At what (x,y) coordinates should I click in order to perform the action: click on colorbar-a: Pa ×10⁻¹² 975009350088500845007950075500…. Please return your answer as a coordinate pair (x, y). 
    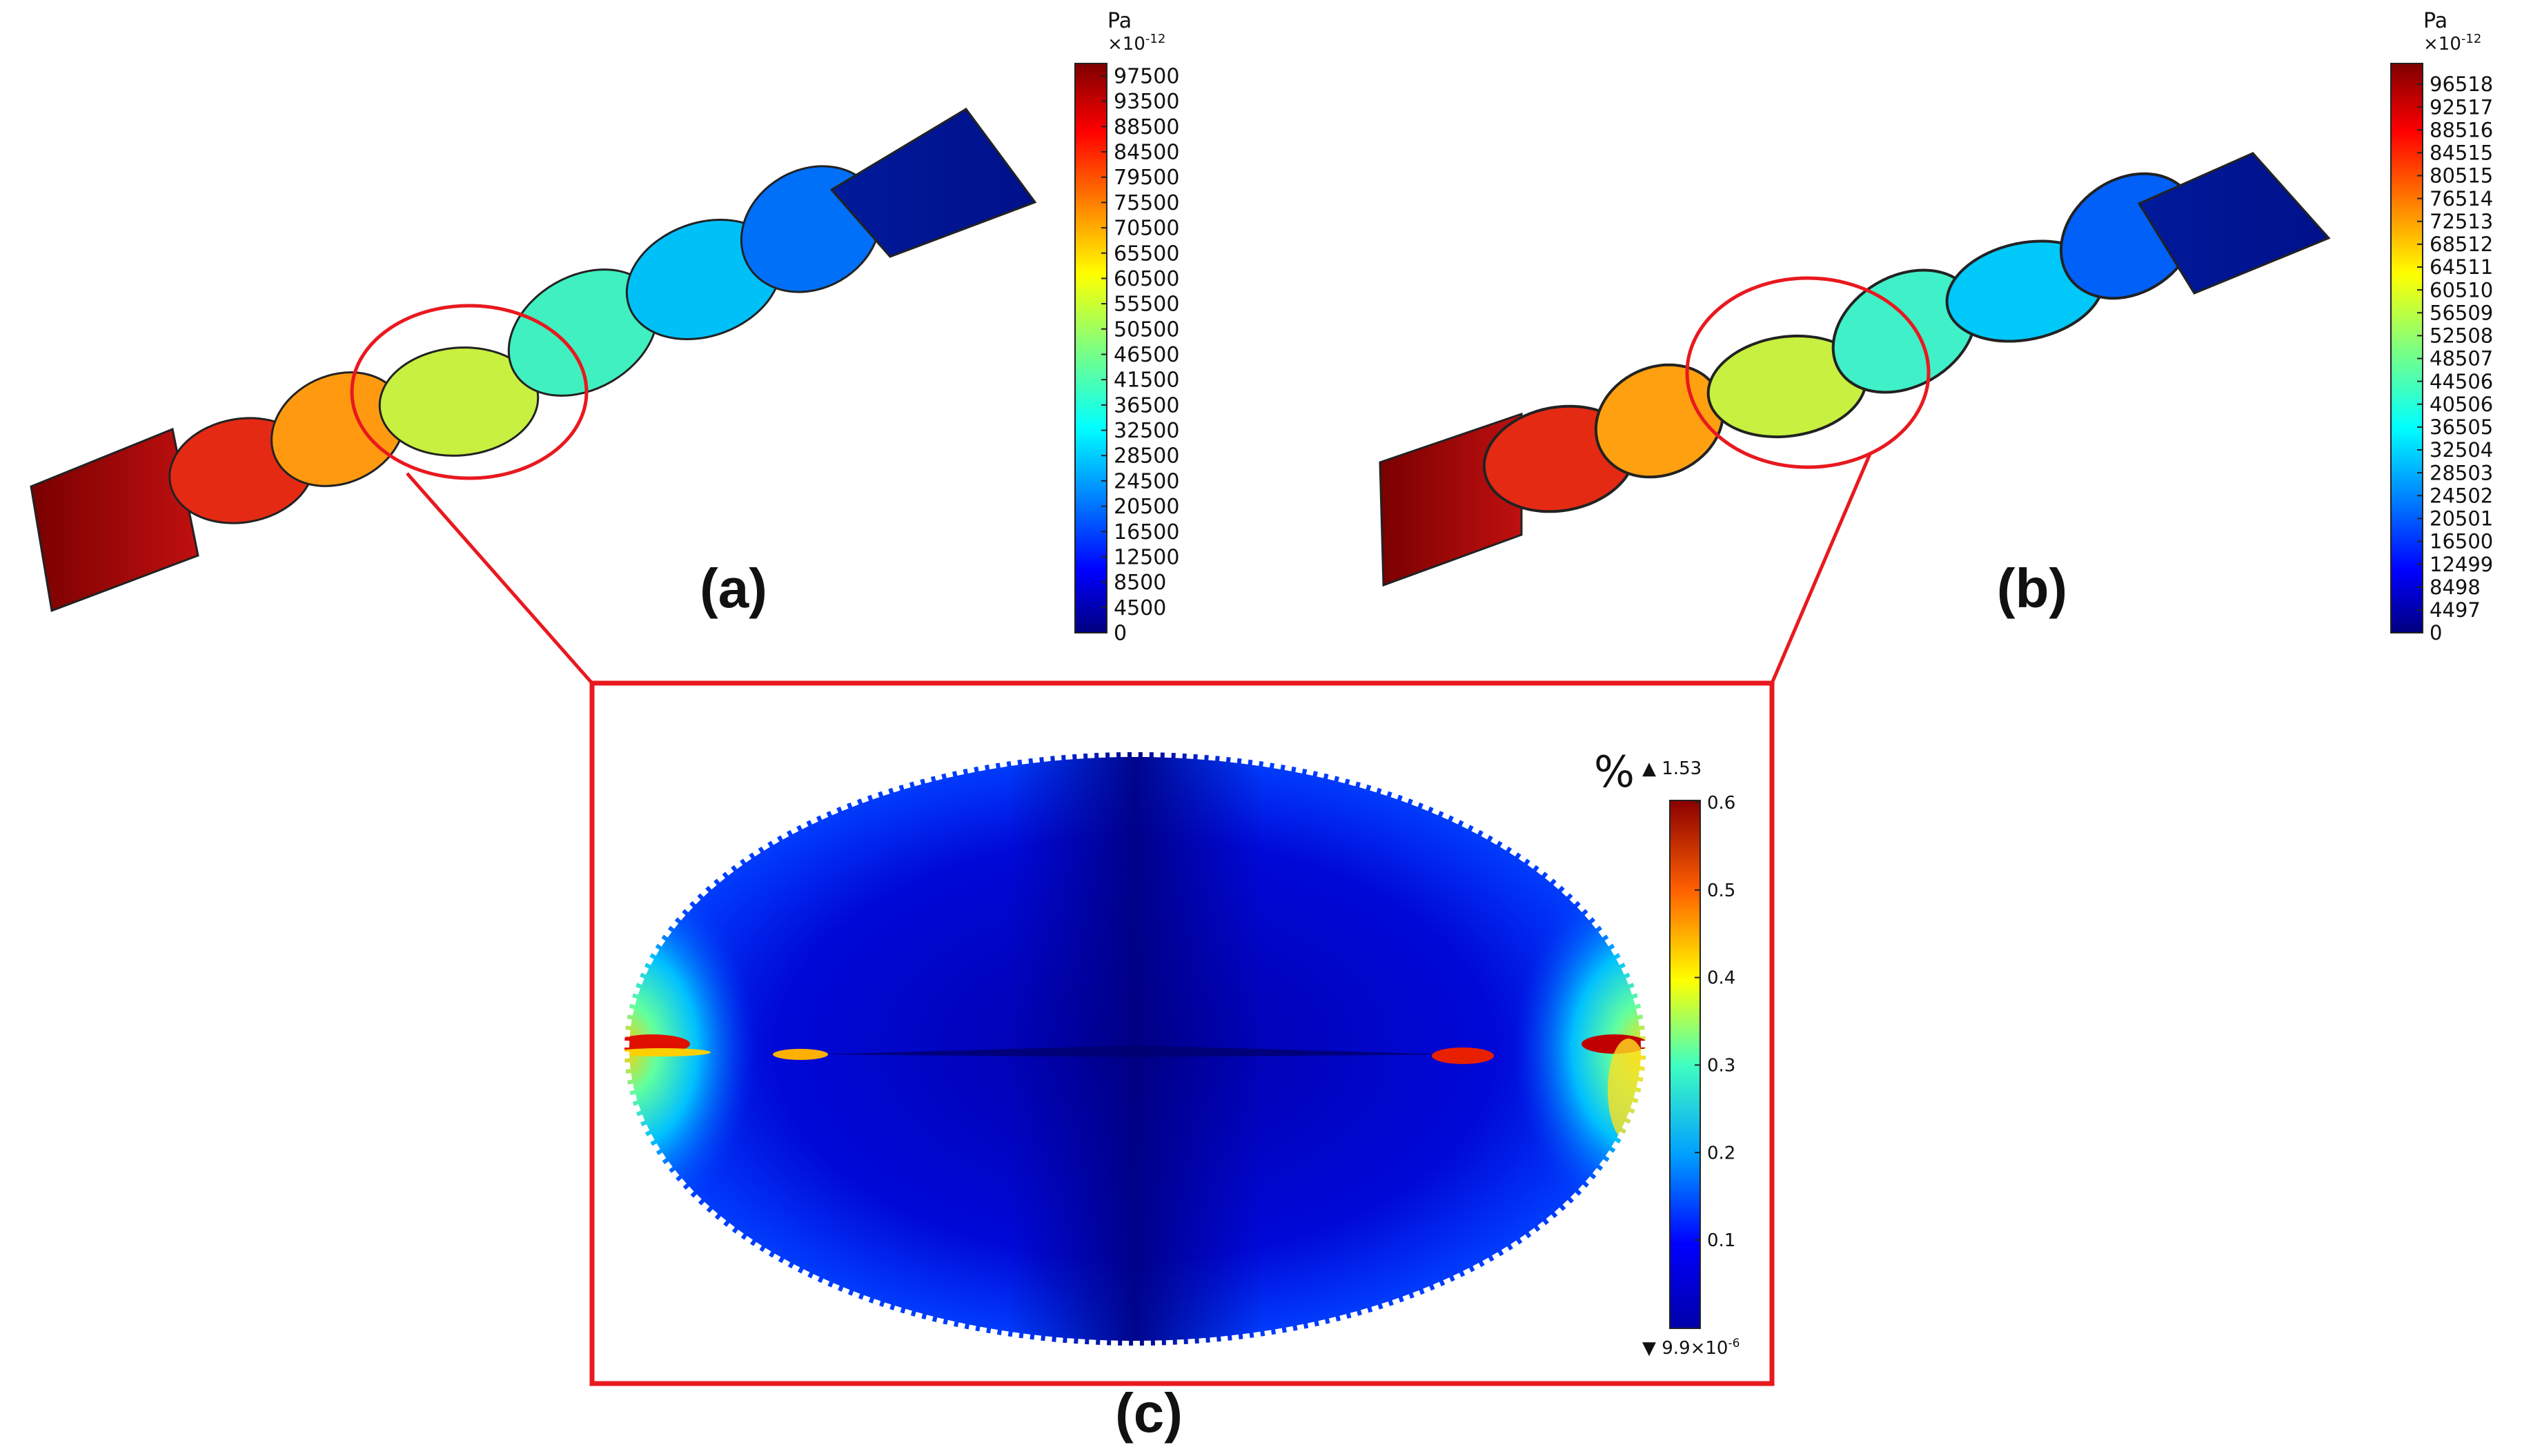
    Looking at the image, I should click on (1126, 327).